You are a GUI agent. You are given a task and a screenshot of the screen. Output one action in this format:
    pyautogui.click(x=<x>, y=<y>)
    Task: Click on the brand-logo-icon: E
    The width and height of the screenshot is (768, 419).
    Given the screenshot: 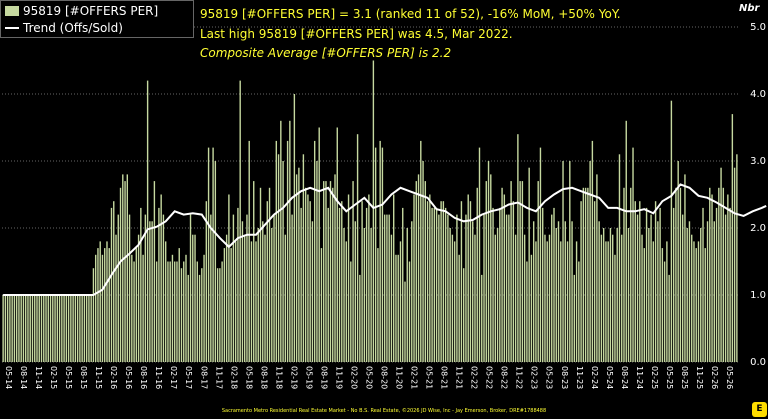 What is the action you would take?
    pyautogui.click(x=759, y=409)
    